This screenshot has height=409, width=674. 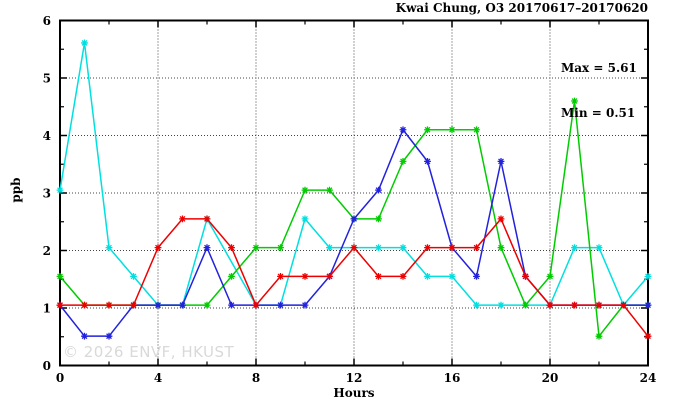 What do you see at coordinates (256, 378) in the screenshot?
I see `svg-text: 8` at bounding box center [256, 378].